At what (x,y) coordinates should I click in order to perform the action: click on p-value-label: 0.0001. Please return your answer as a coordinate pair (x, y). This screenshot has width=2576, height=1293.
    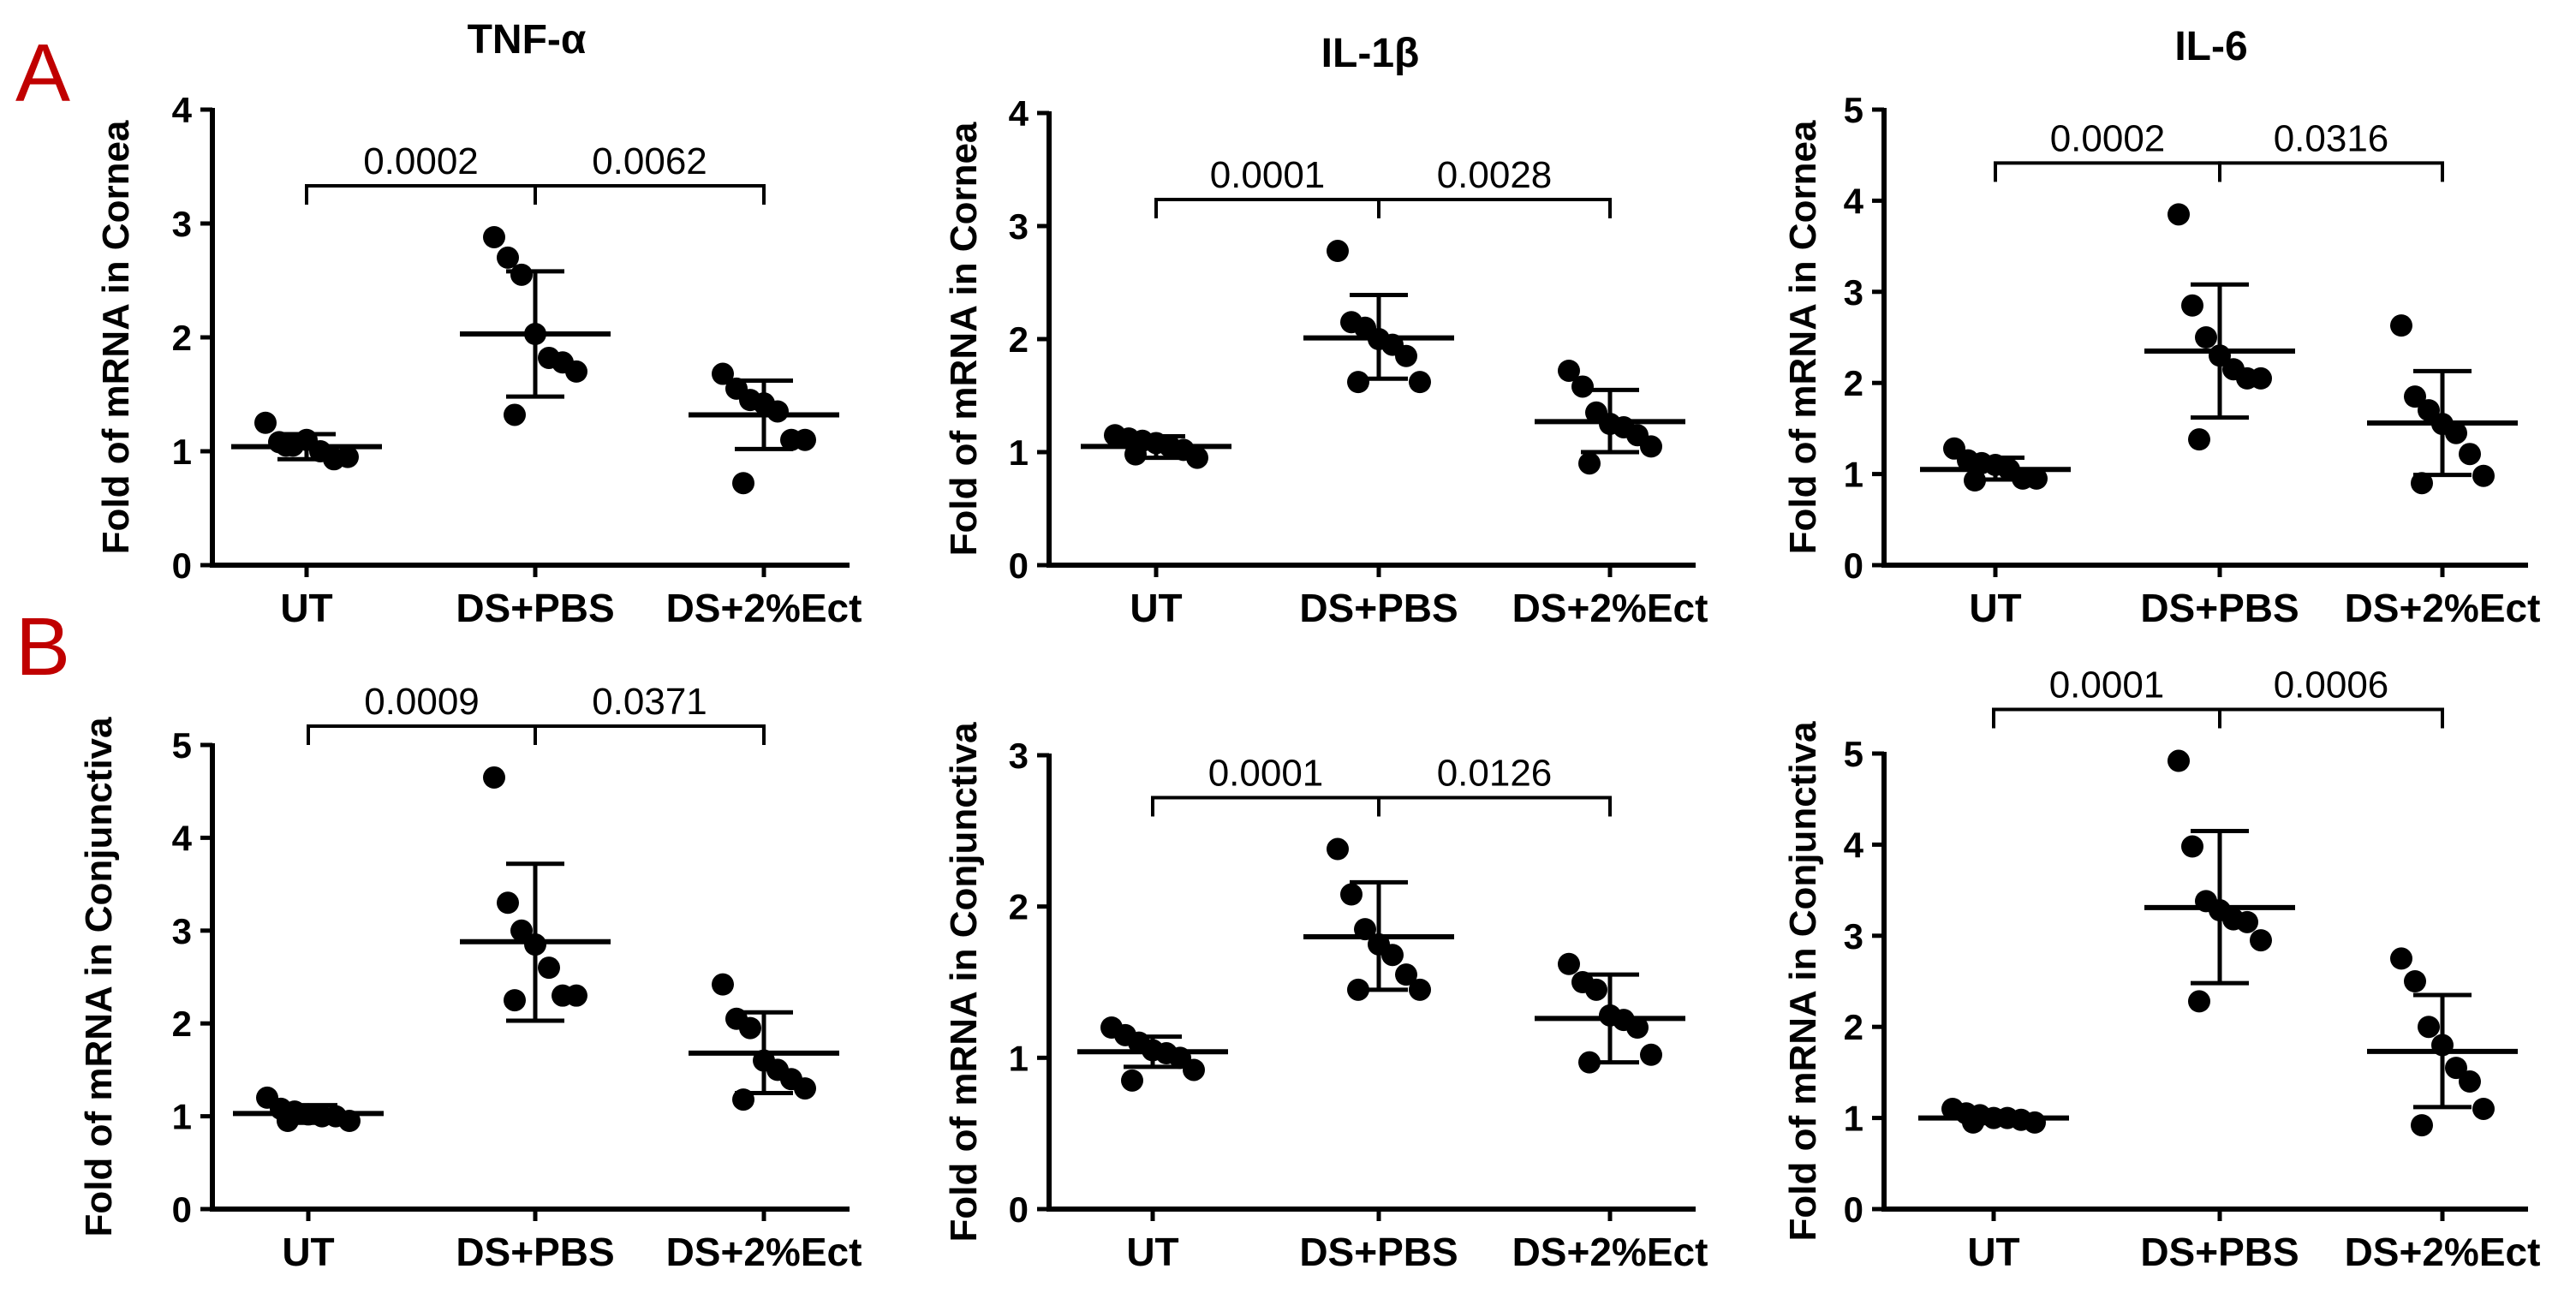
    Looking at the image, I should click on (1268, 175).